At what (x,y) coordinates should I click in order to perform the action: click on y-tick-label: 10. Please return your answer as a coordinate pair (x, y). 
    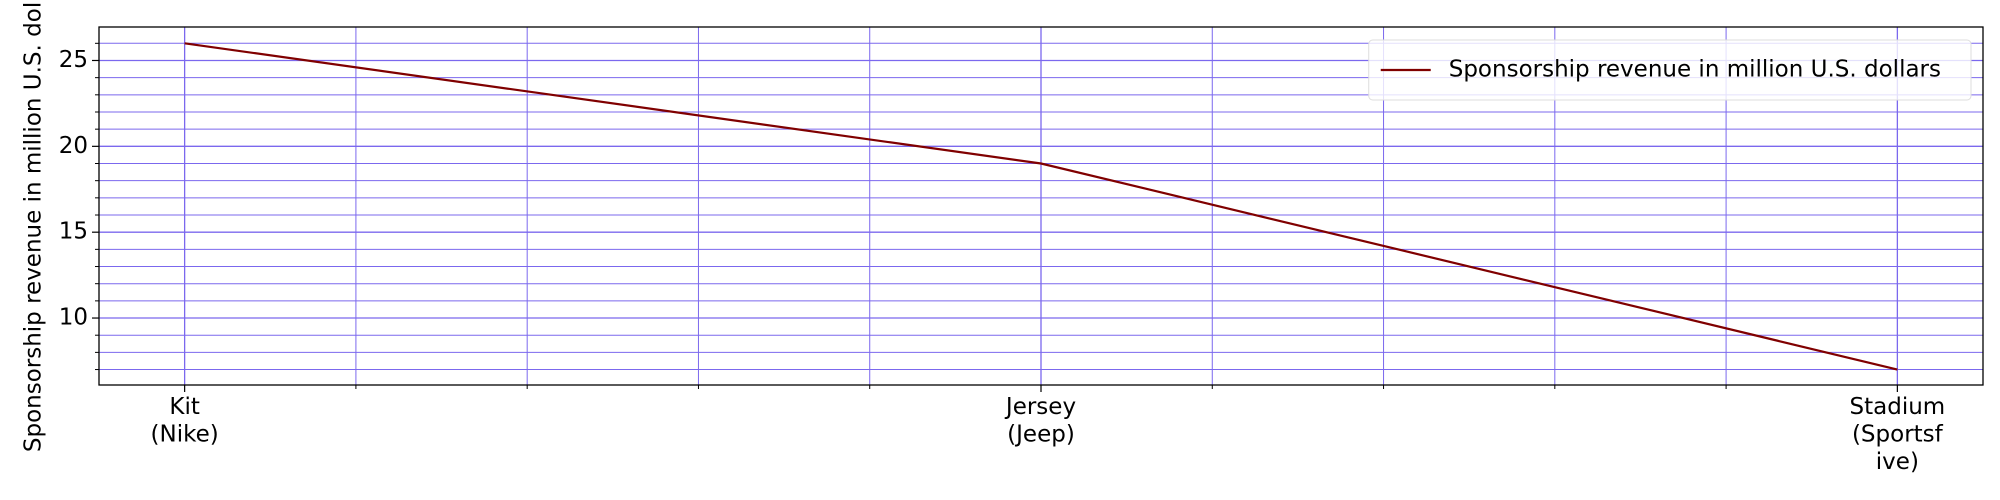
    Looking at the image, I should click on (73, 318).